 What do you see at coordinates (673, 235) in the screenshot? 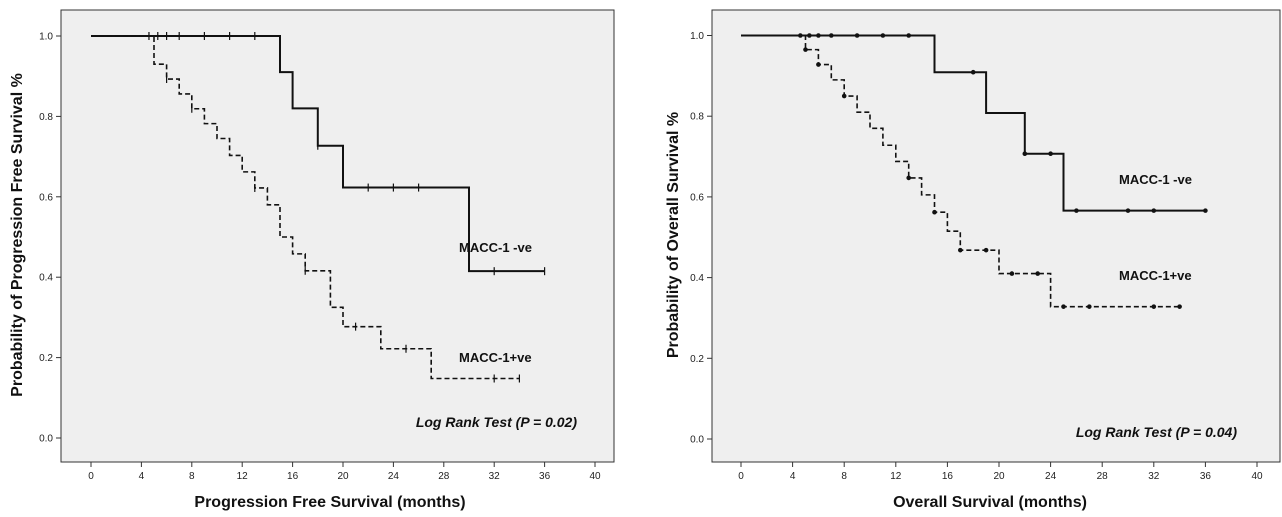
I see `y-axis-title: Probability of Overall Survival %` at bounding box center [673, 235].